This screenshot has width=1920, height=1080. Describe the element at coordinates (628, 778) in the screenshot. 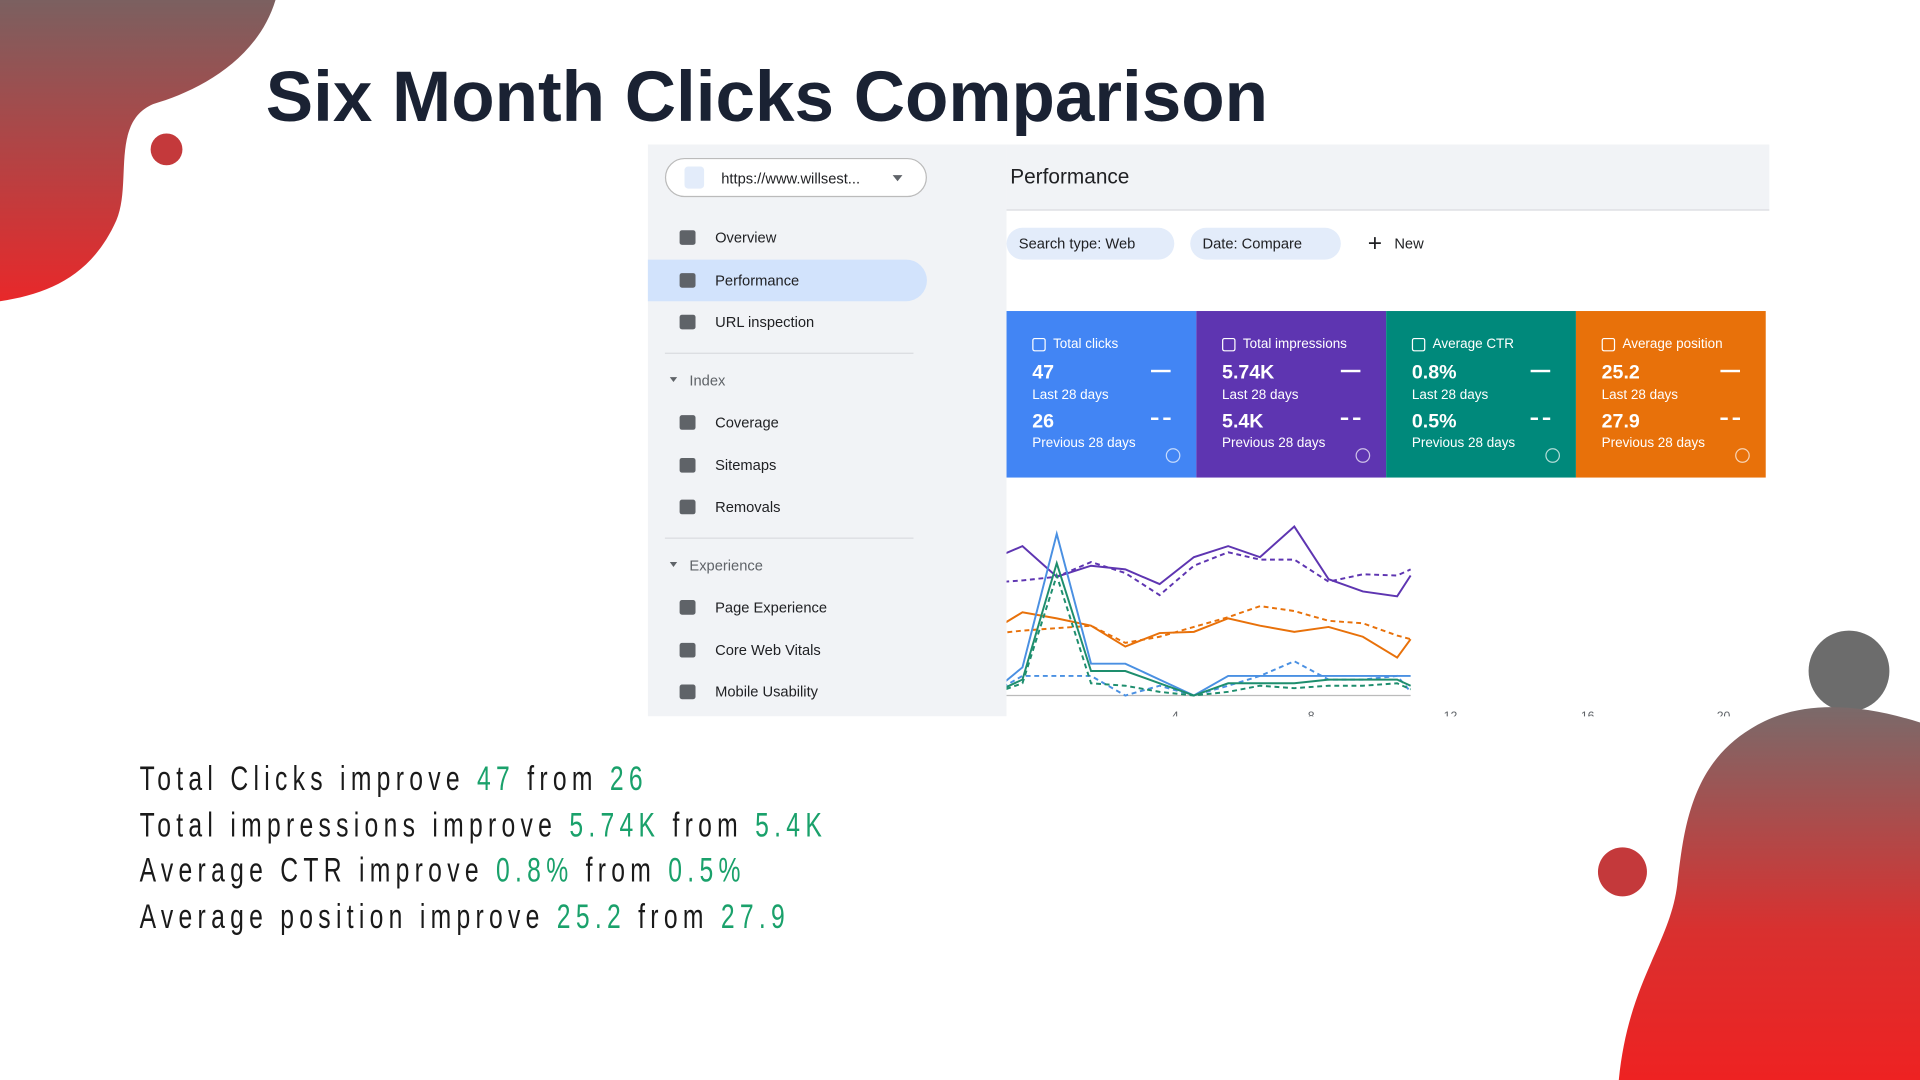

I see `summary-old: 26` at that location.